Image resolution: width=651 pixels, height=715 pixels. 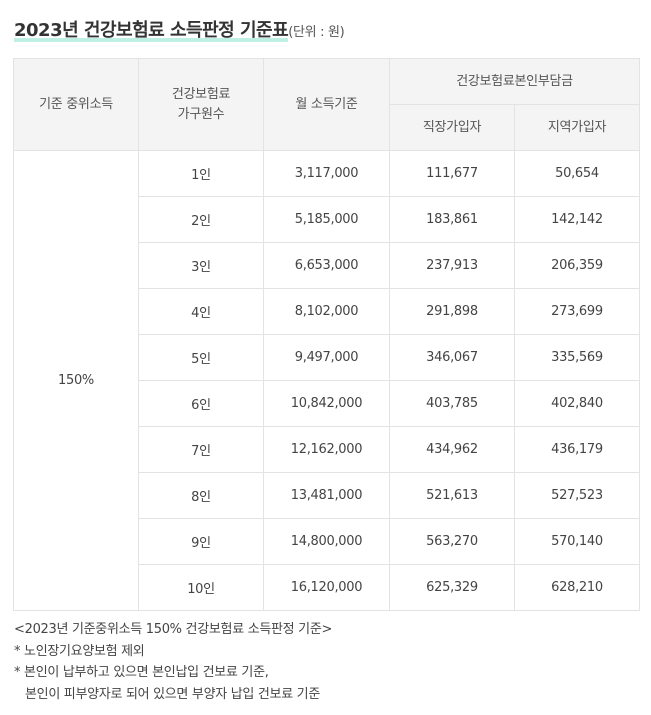 What do you see at coordinates (151, 31) in the screenshot?
I see `table-title: 2023년 건강보험료 소득판정 기준표` at bounding box center [151, 31].